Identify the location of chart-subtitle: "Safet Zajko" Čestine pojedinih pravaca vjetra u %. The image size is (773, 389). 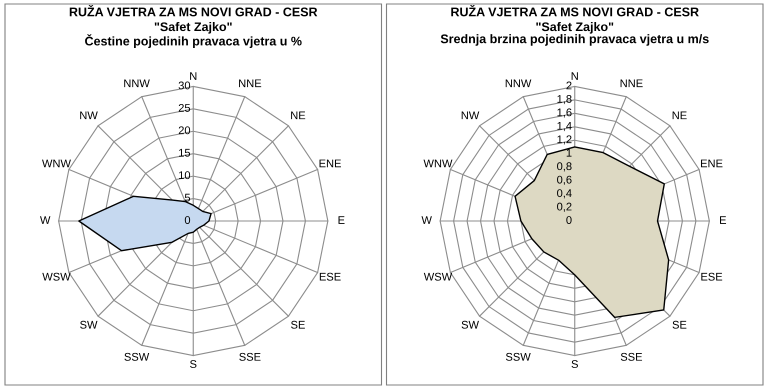
(193, 35).